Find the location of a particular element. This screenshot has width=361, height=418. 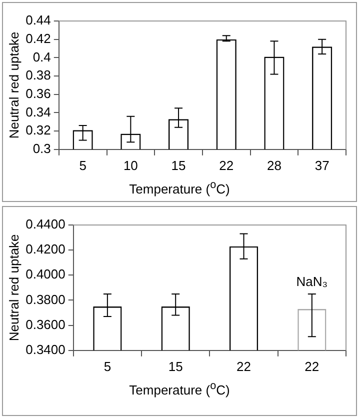

y-tick-label: 0.3 is located at coordinates (41, 148).